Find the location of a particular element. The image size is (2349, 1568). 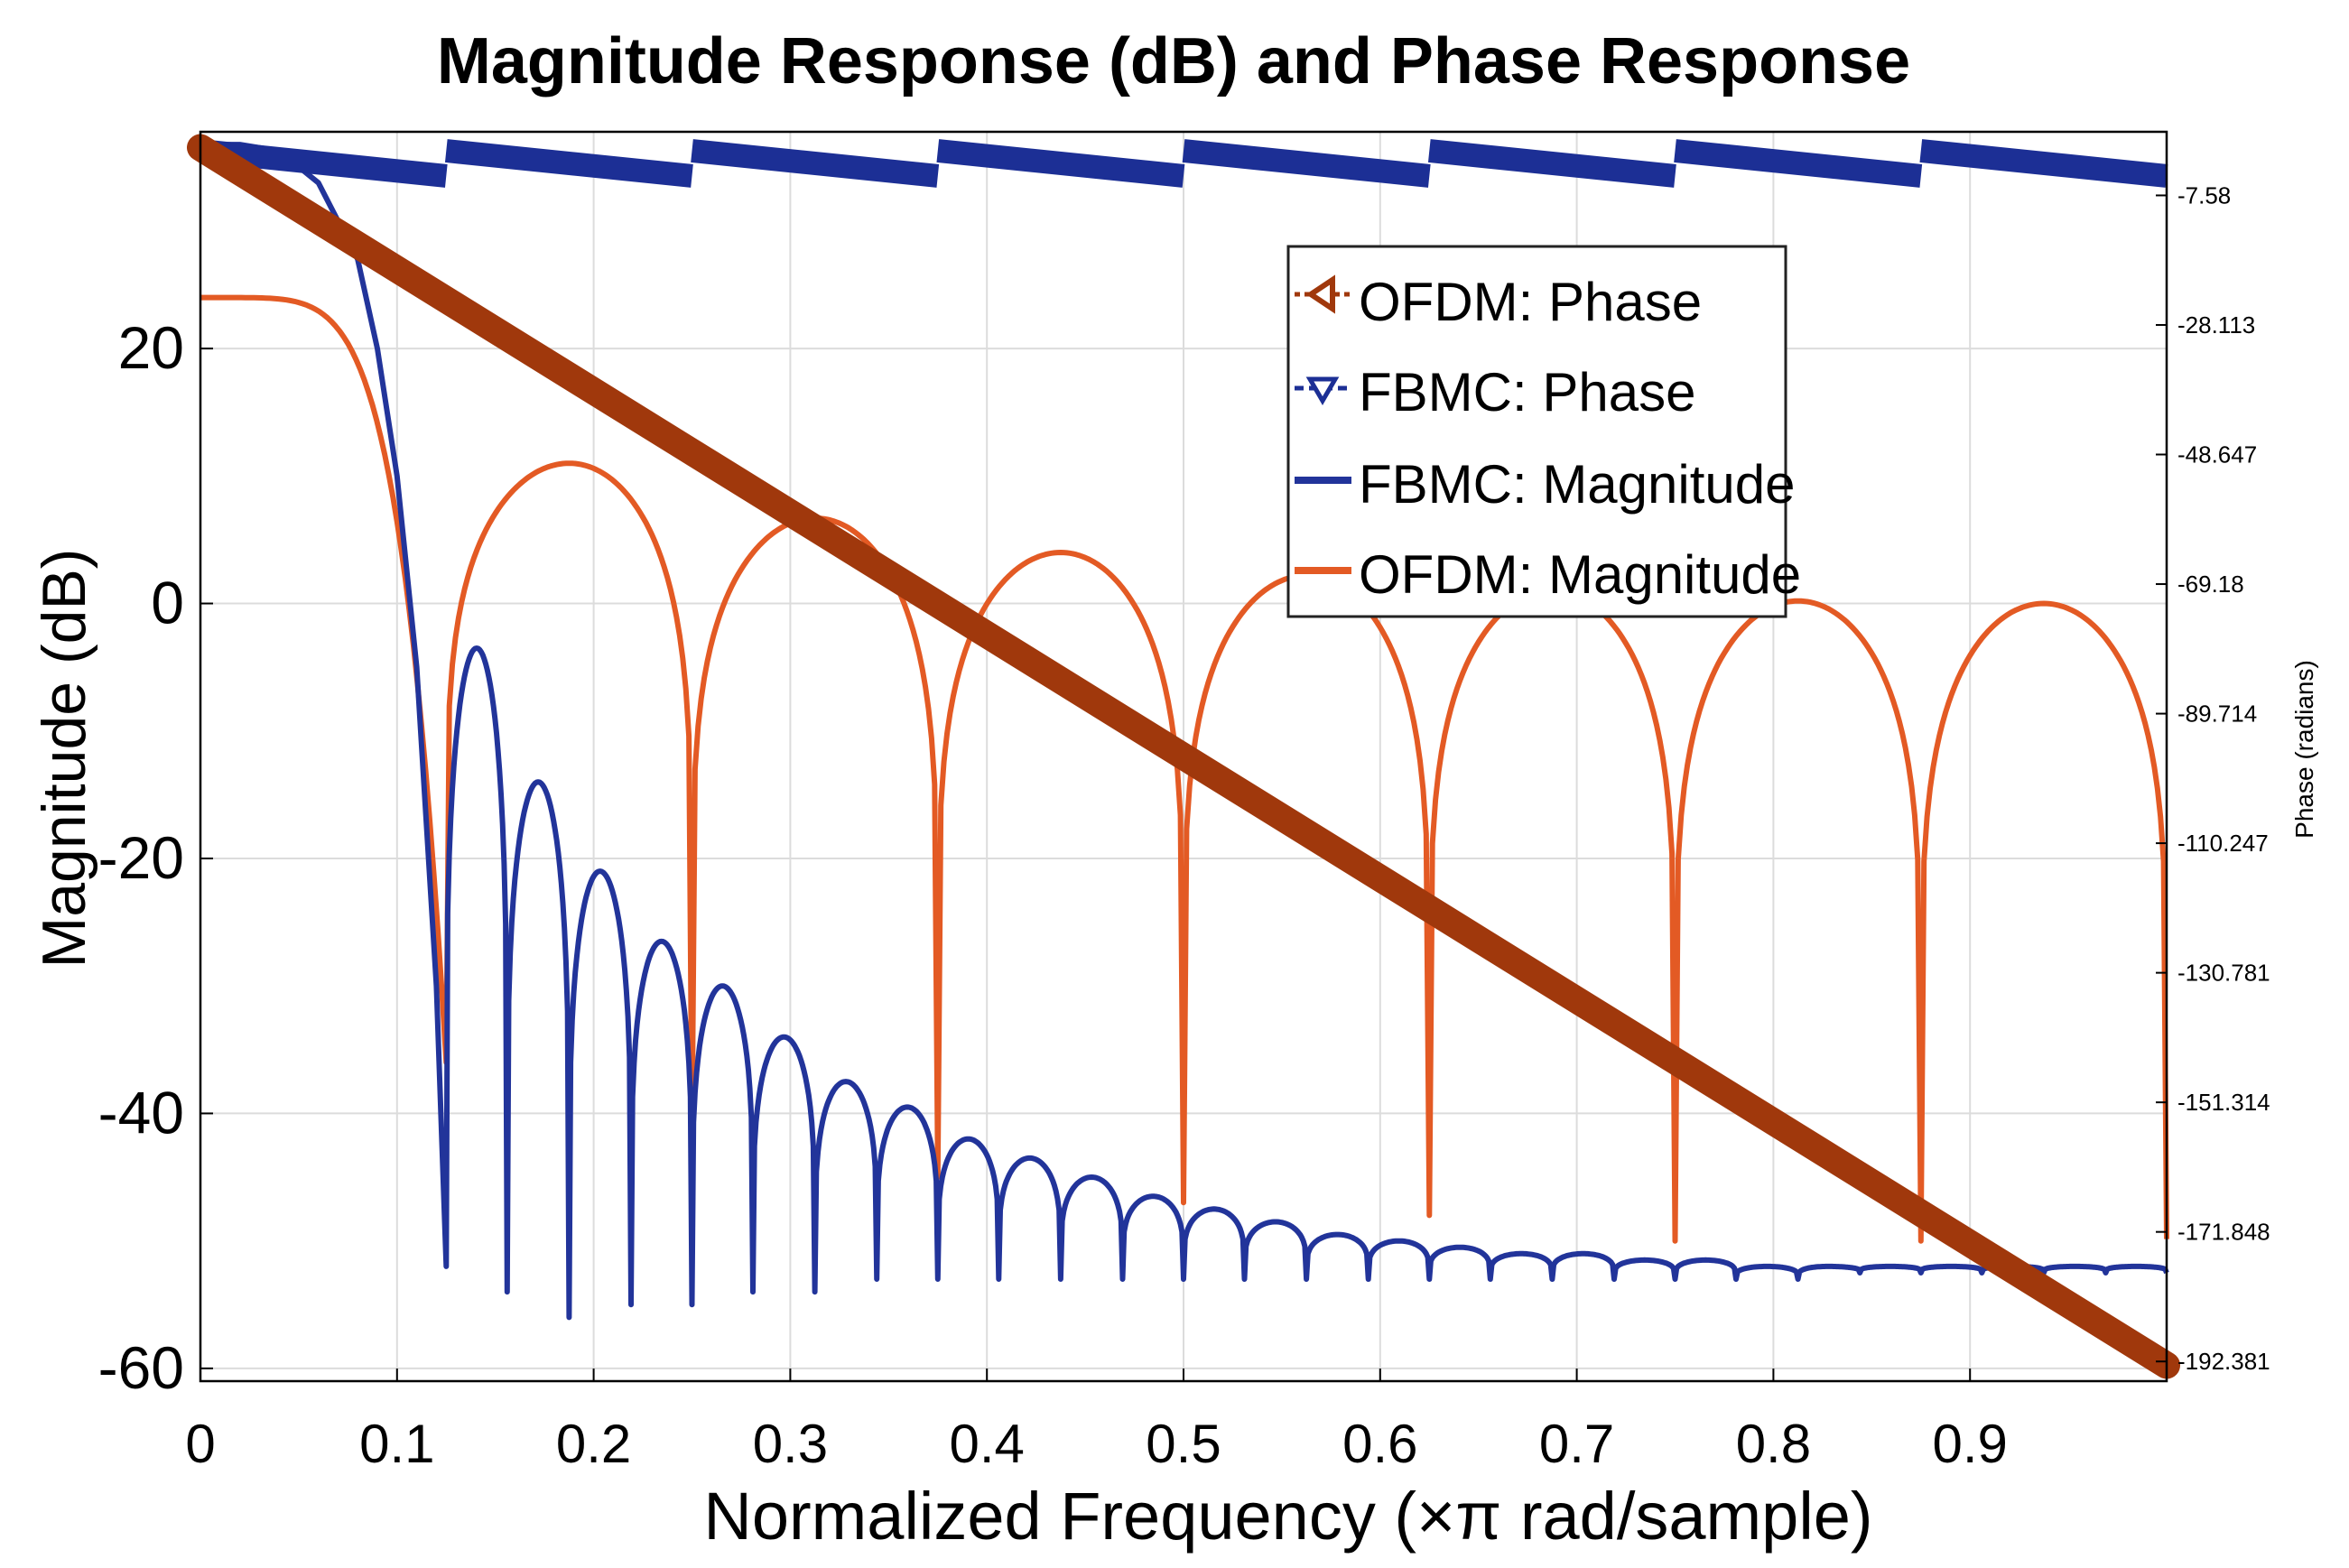

legend-entry-ofdm-magnitude: OFDM: Magnitude is located at coordinates (1548, 574).